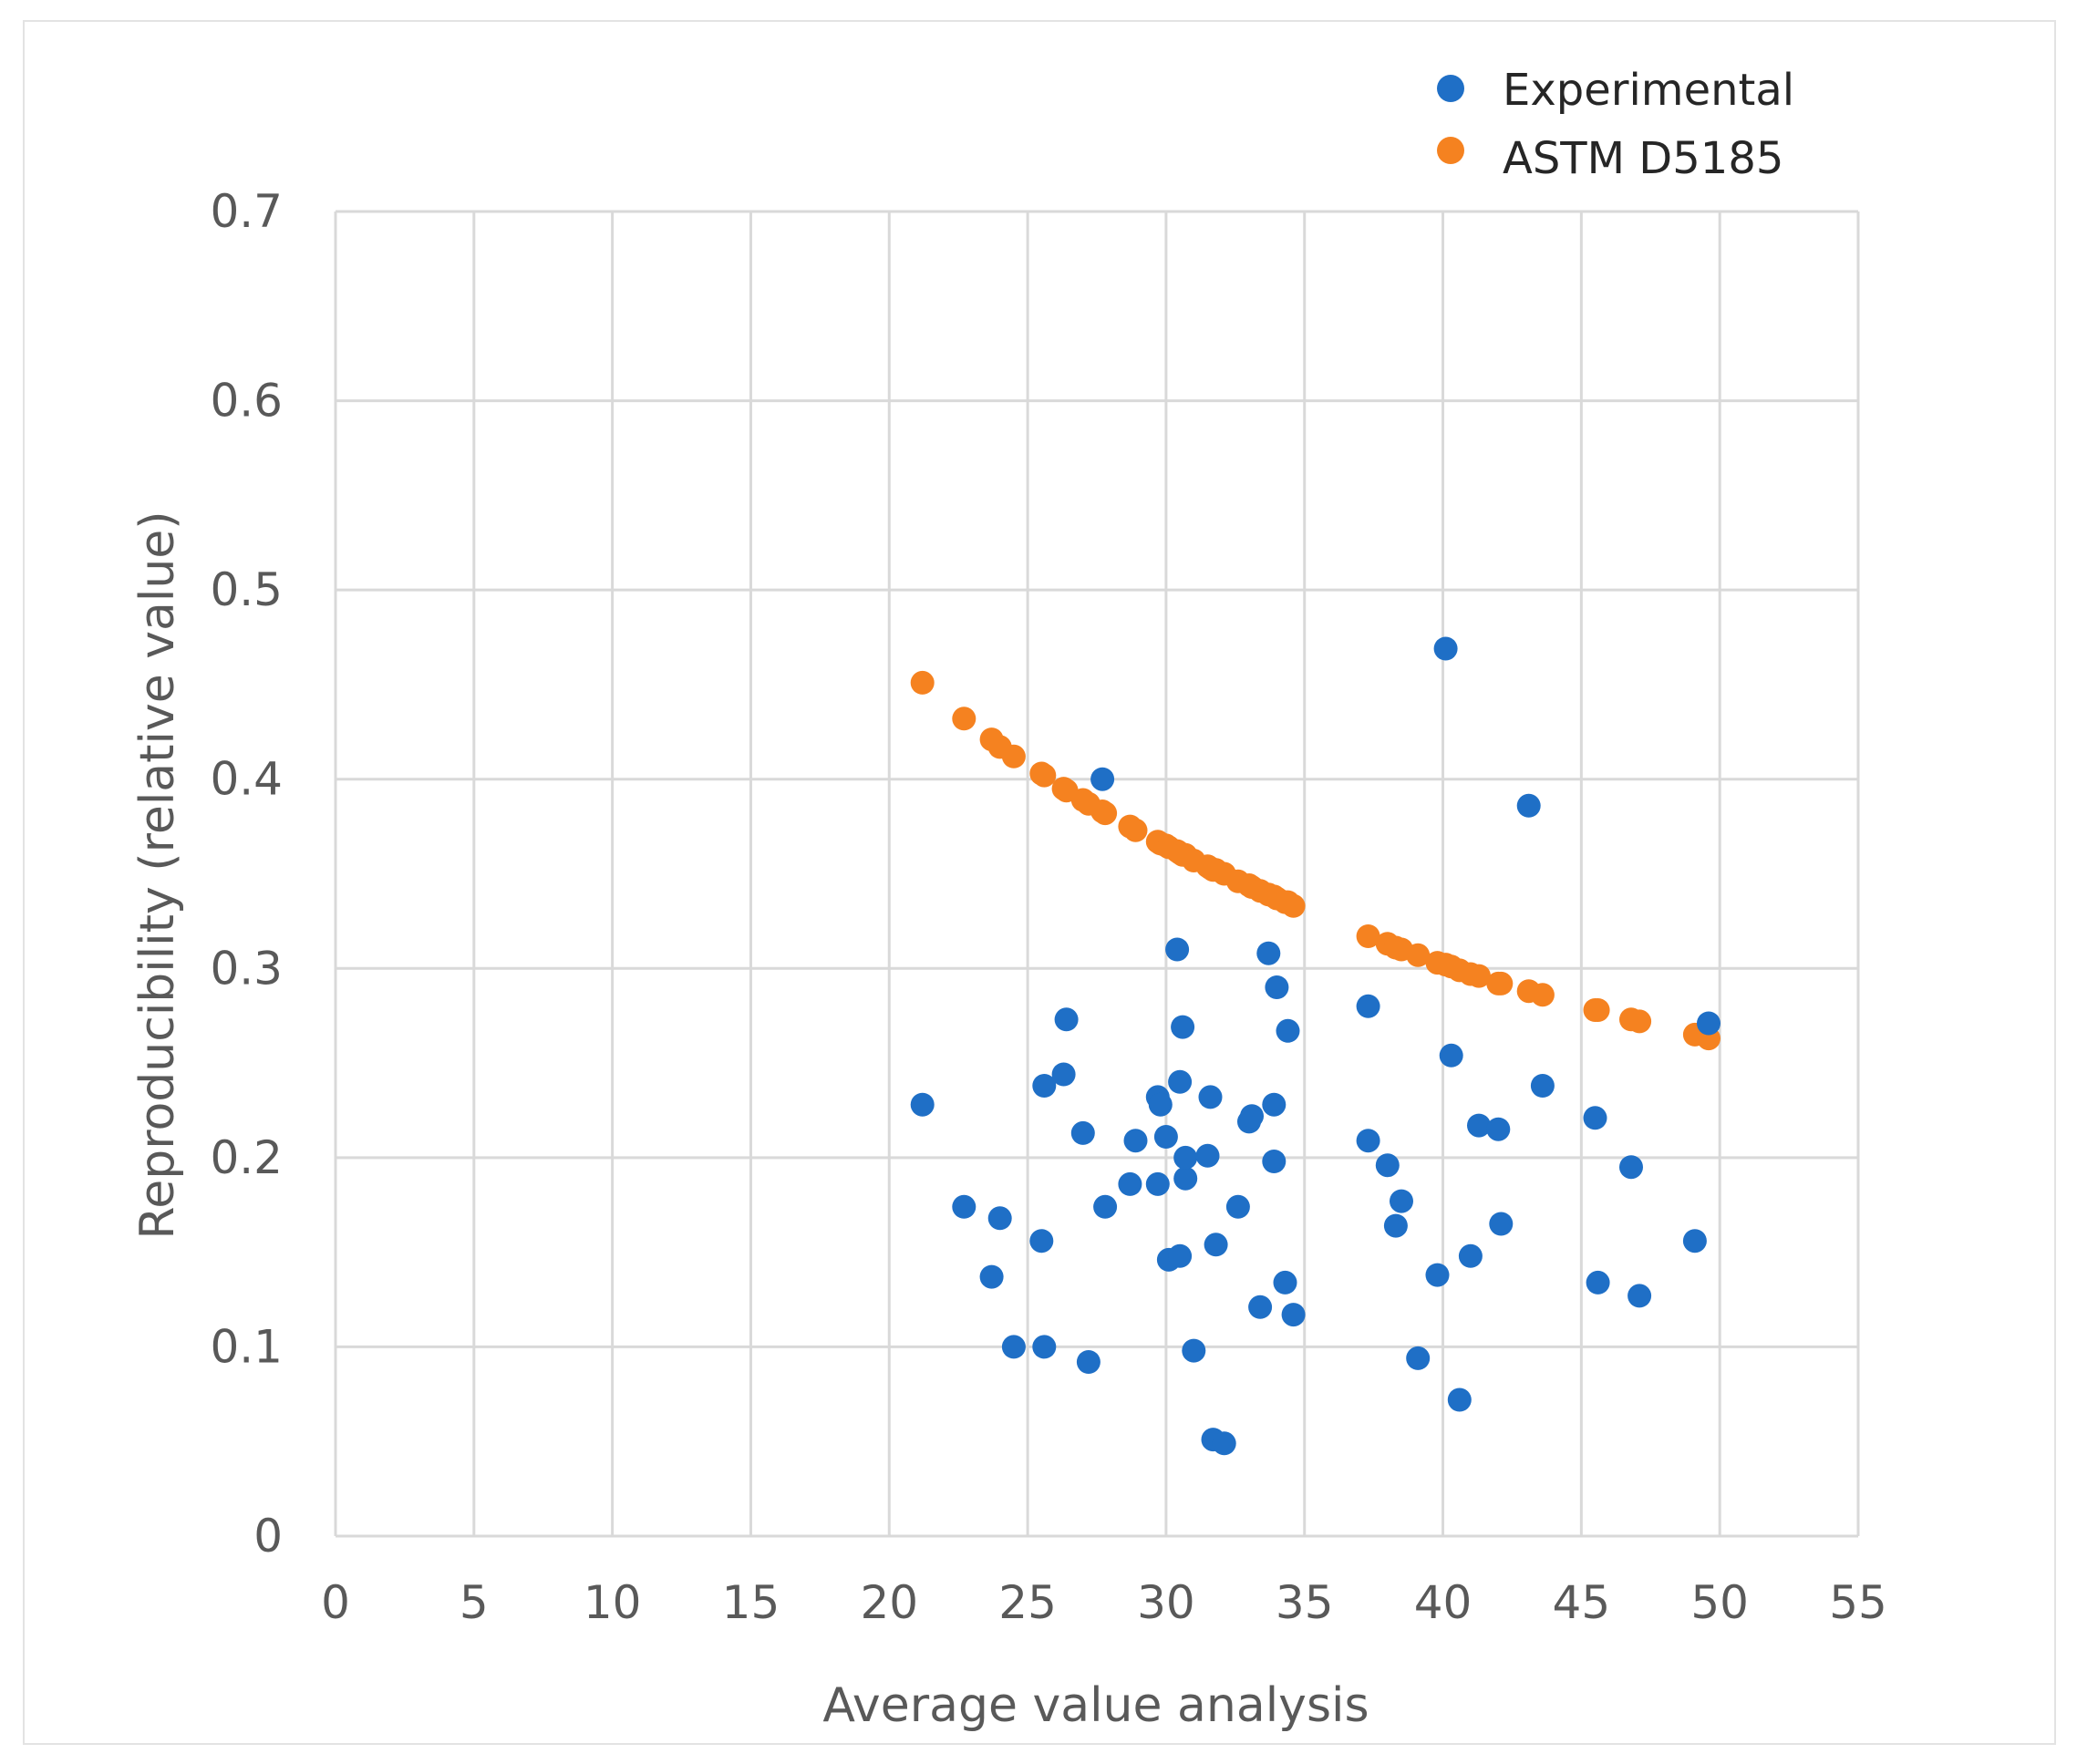 The width and height of the screenshot is (2077, 1764). I want to click on x-tick-label: 5, so click(474, 1602).